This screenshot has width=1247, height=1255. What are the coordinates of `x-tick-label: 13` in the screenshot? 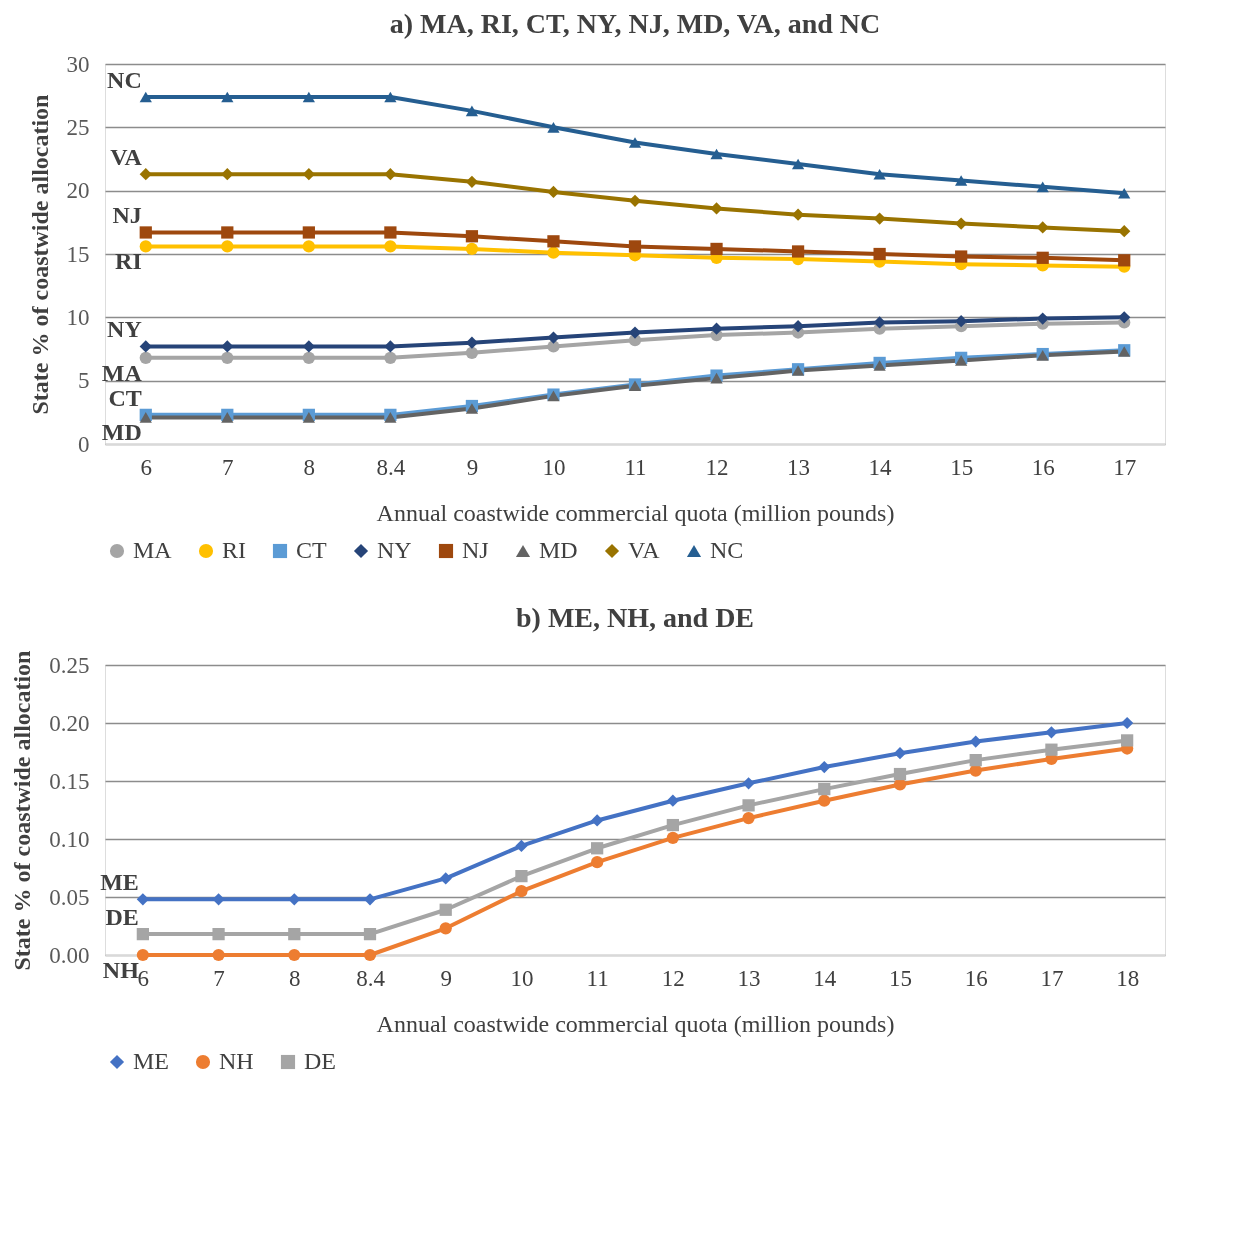 It's located at (749, 978).